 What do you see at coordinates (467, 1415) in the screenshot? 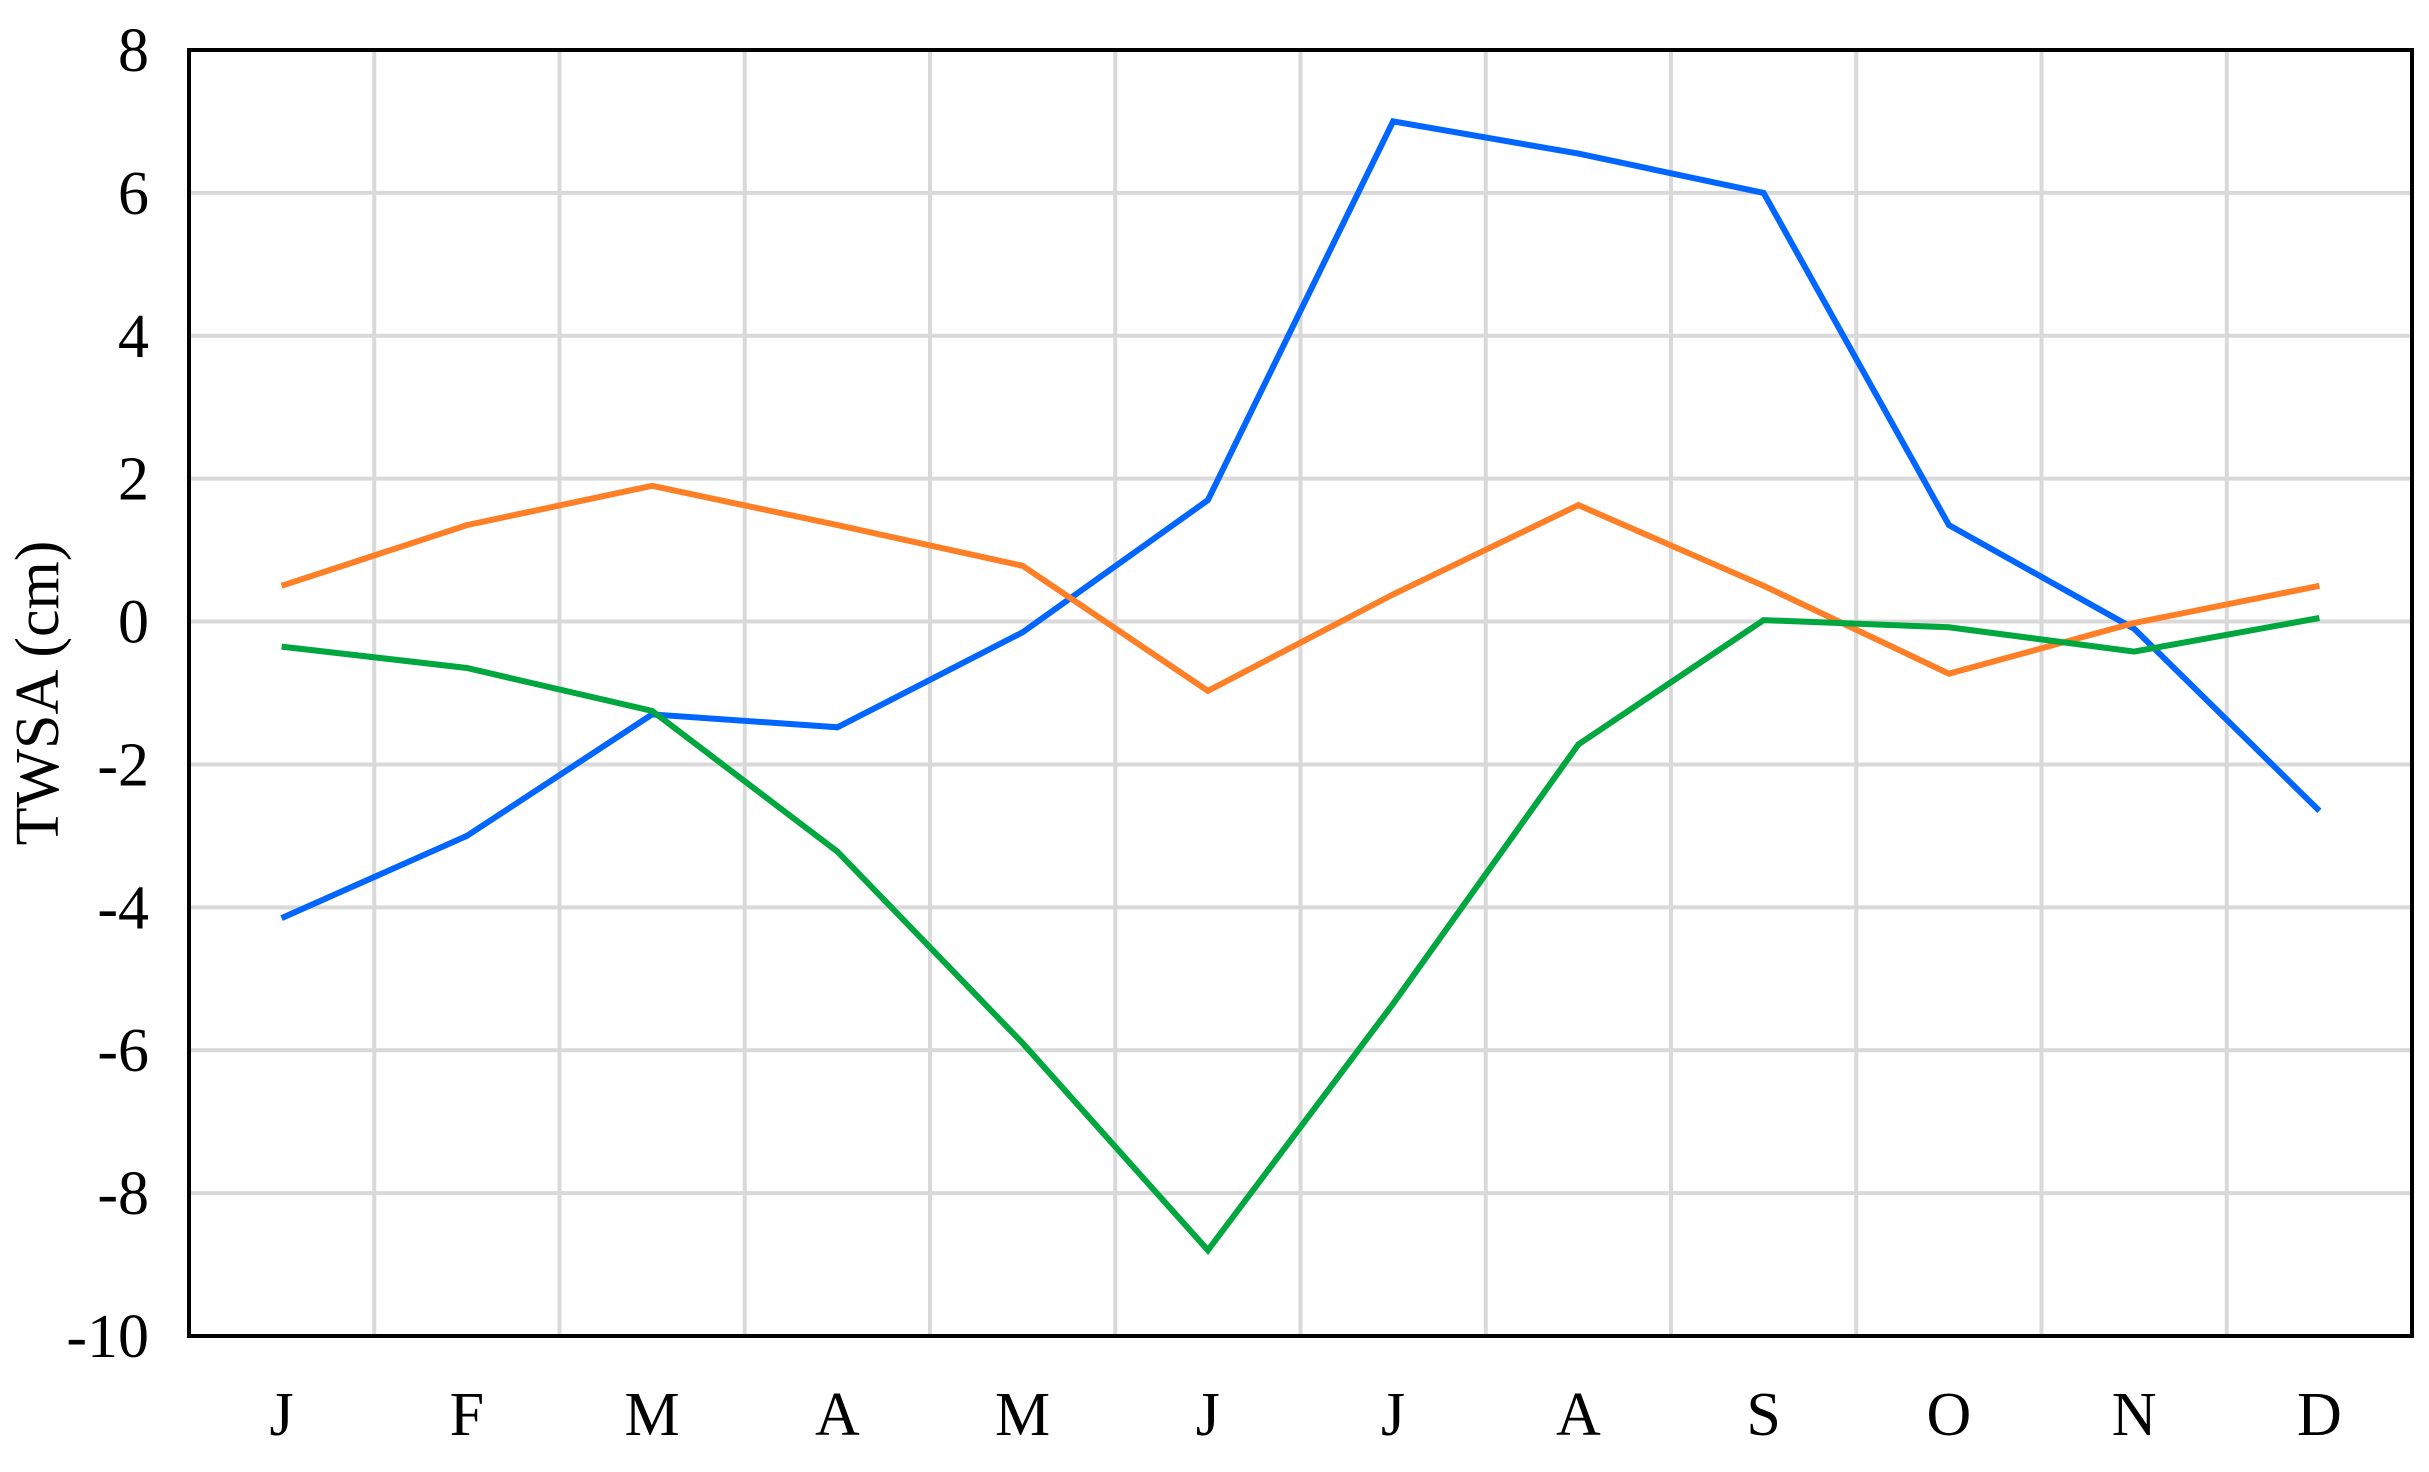
I see `x-tick-label: F` at bounding box center [467, 1415].